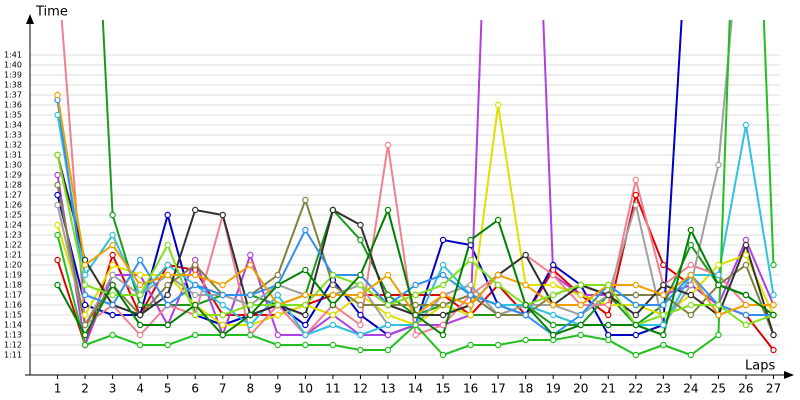 Image resolution: width=800 pixels, height=400 pixels. What do you see at coordinates (13, 155) in the screenshot?
I see `y-tick-label: 1:31` at bounding box center [13, 155].